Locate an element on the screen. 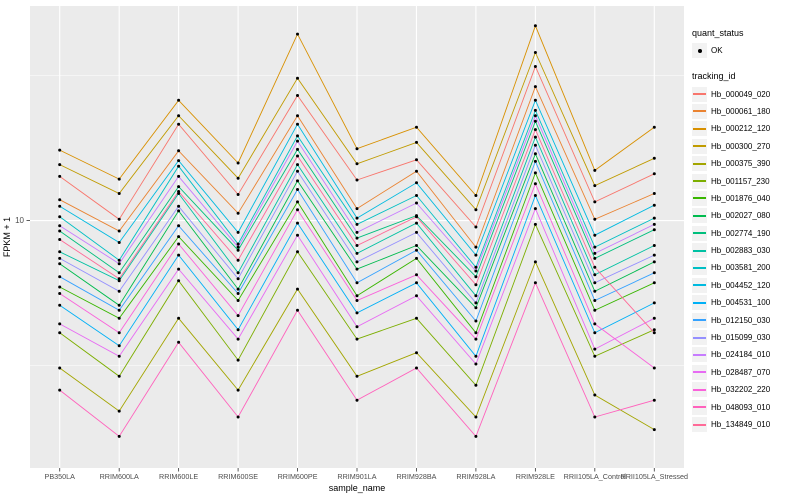  legend-item-label: OK is located at coordinates (717, 51).